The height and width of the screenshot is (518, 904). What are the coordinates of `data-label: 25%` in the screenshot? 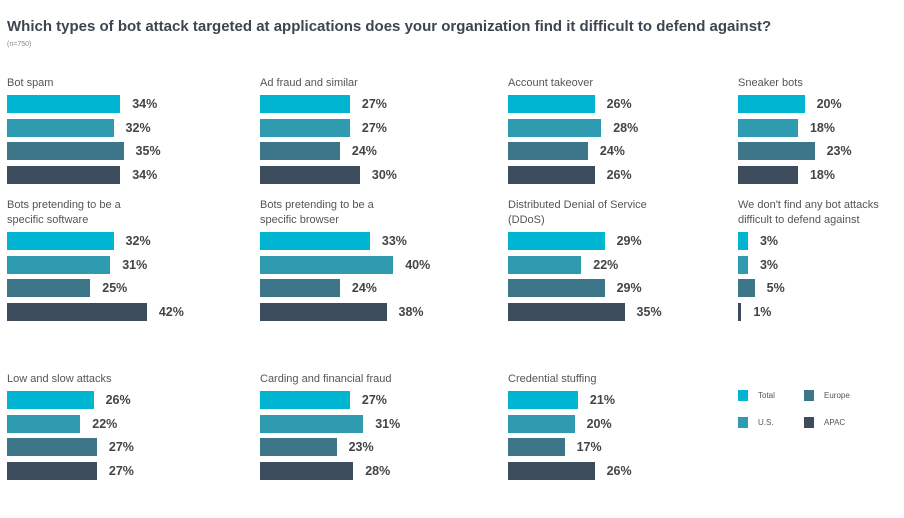 It's located at (115, 288).